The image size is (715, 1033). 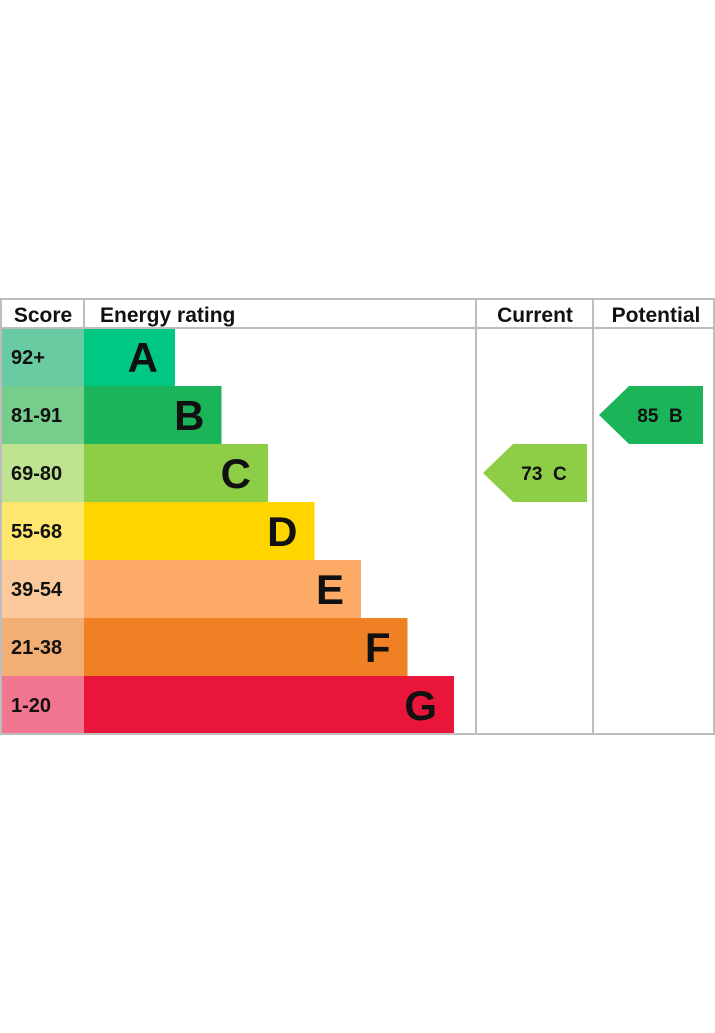 What do you see at coordinates (36, 648) in the screenshot?
I see `score-label-f: 21-38` at bounding box center [36, 648].